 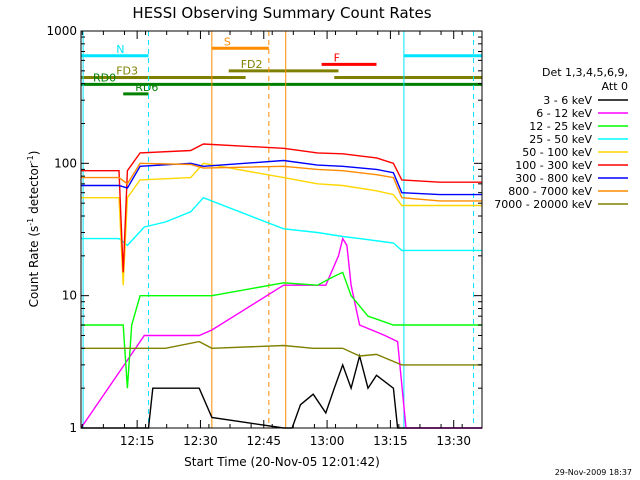 What do you see at coordinates (390, 441) in the screenshot?
I see `x-tick-label-5: 13:15` at bounding box center [390, 441].